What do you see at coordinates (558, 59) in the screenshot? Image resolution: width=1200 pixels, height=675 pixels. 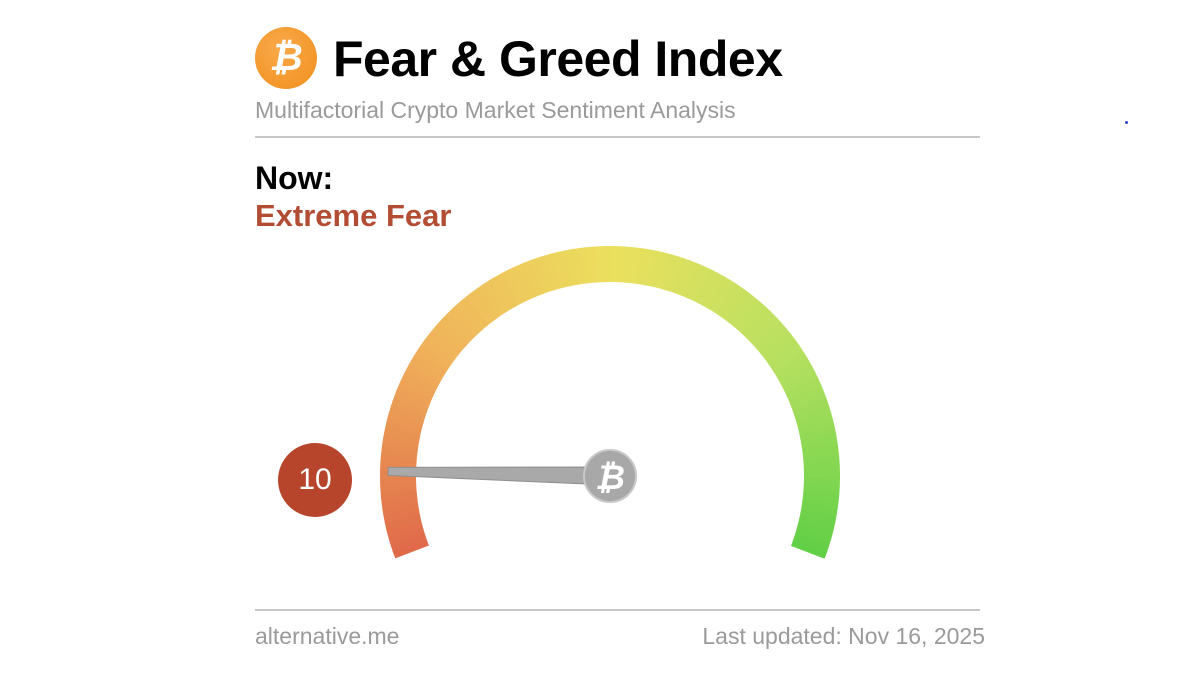 I see `page-title: Fear & Greed Index` at bounding box center [558, 59].